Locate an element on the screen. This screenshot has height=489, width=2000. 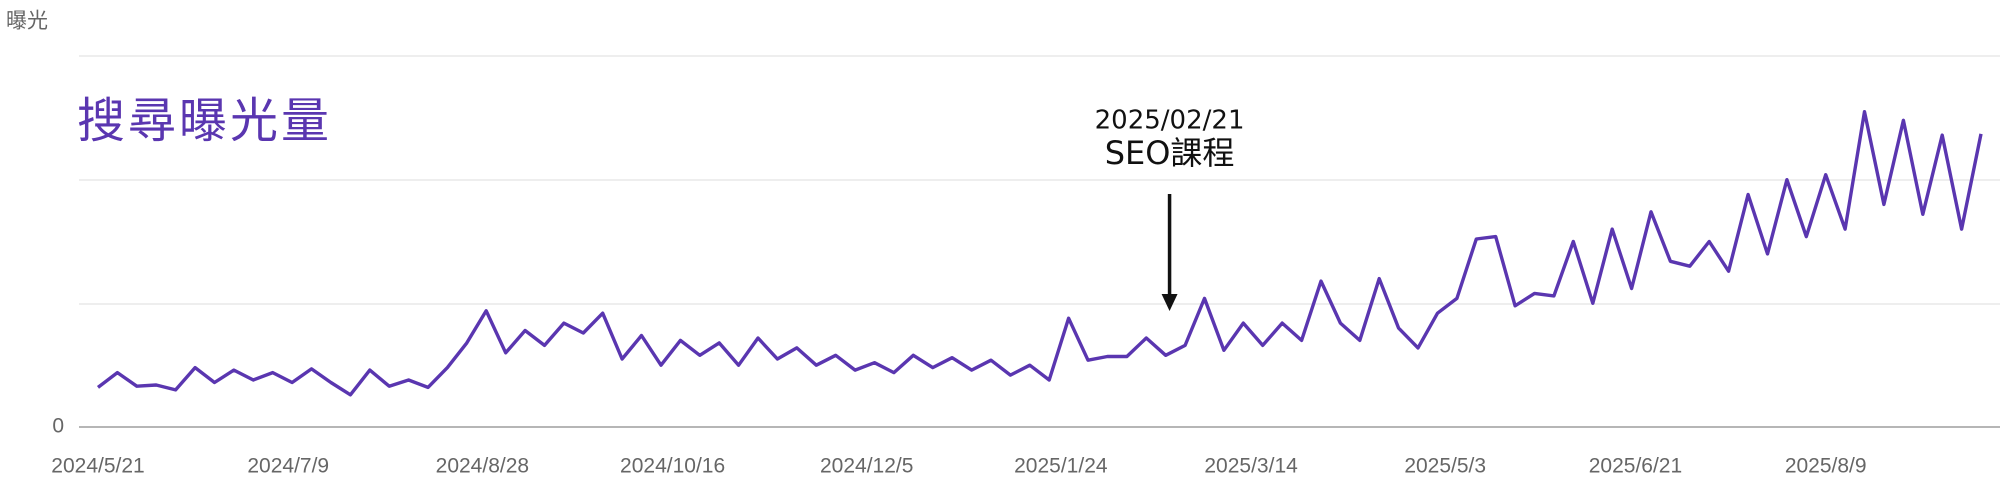
x-tick-label: 2024/12/5 is located at coordinates (866, 466).